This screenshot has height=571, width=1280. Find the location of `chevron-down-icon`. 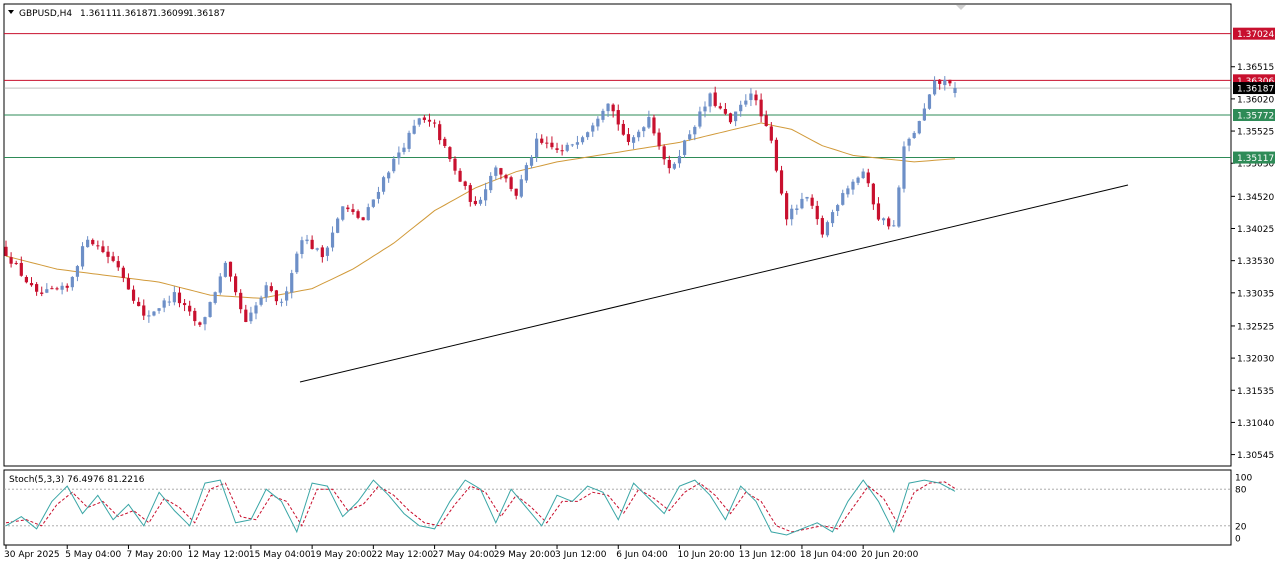

chevron-down-icon is located at coordinates (11, 12).